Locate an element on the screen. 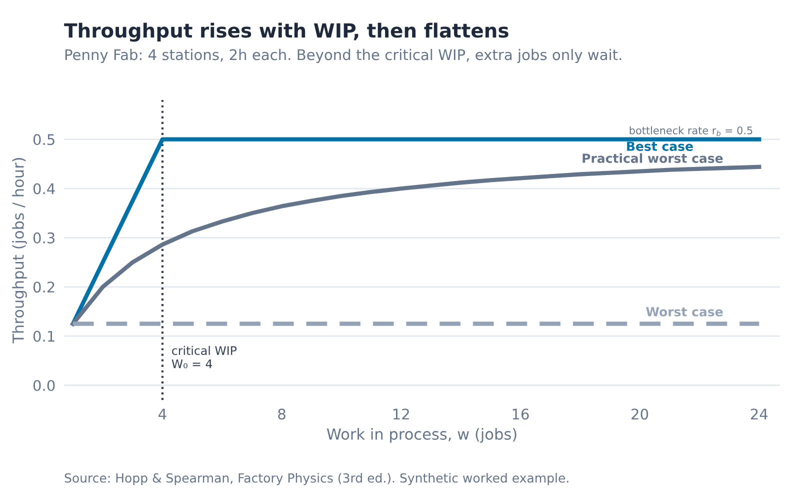 The width and height of the screenshot is (800, 500). annotation: bottleneck rate r$_{b}$ = 0.5 is located at coordinates (691, 131).